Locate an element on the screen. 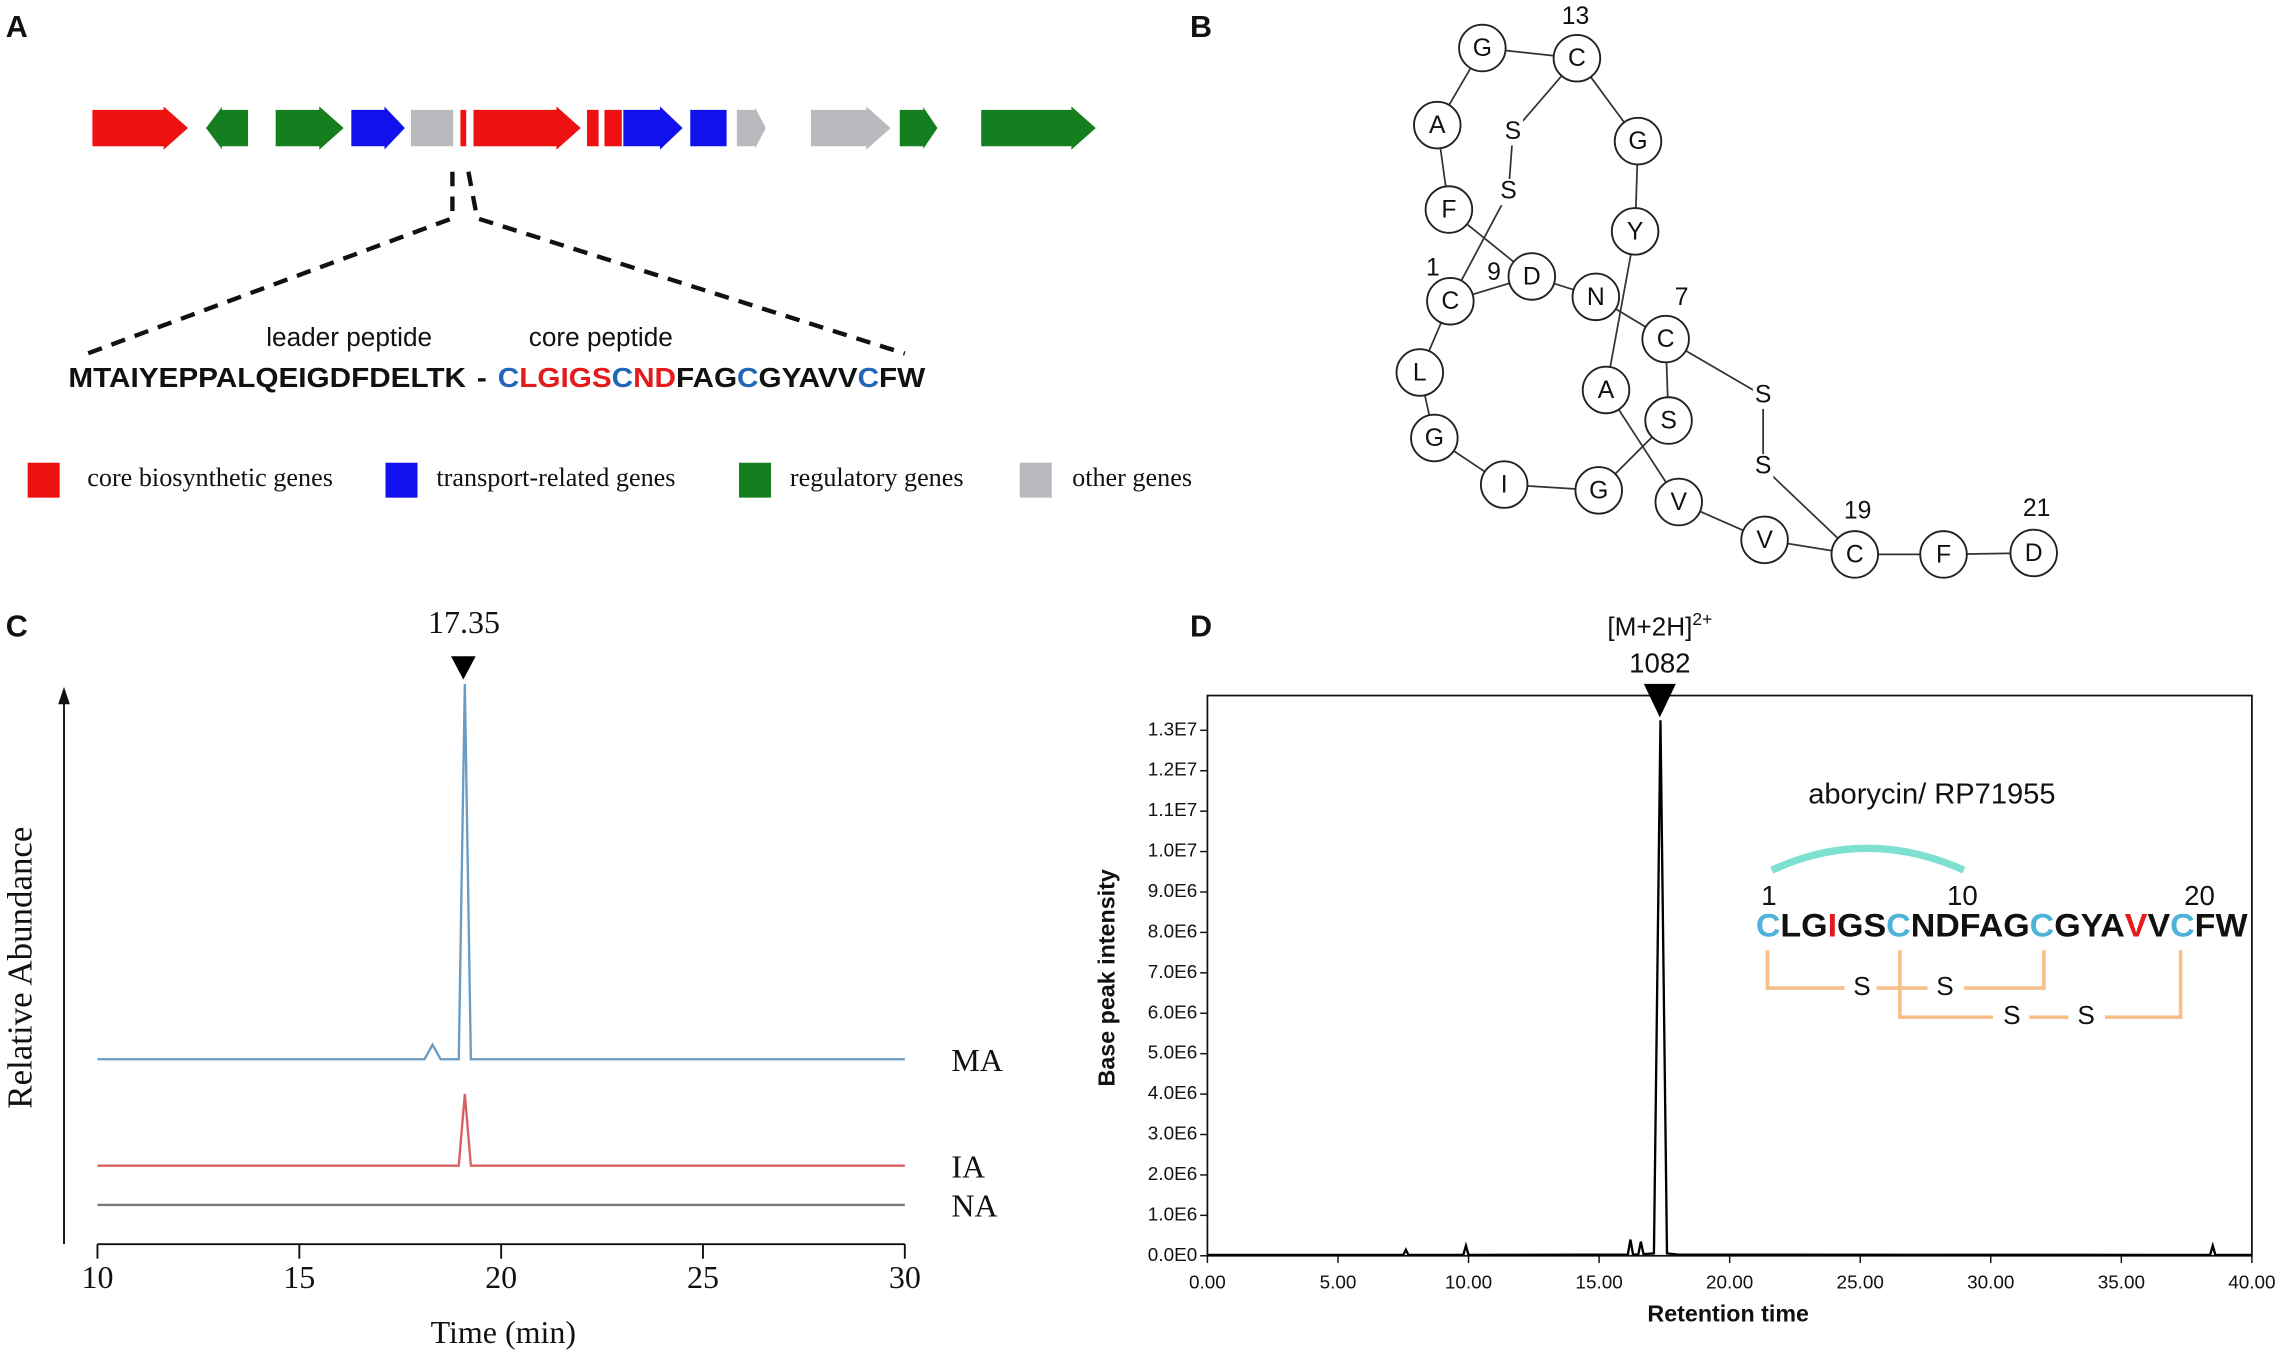  legend-label: IA is located at coordinates (968, 1166).